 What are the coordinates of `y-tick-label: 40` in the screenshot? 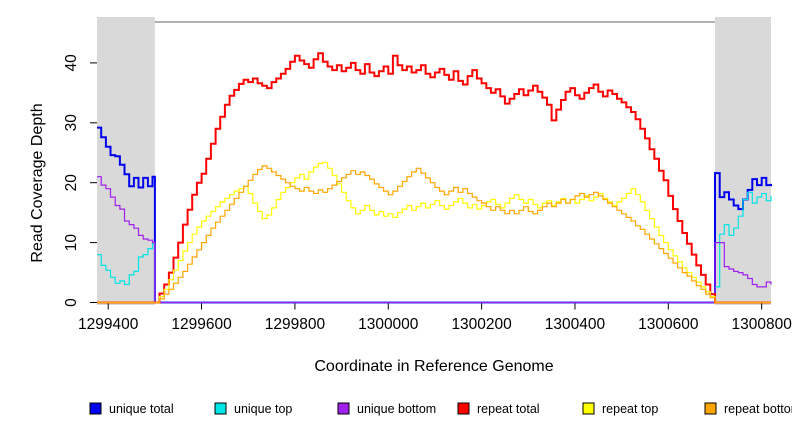 It's located at (71, 63).